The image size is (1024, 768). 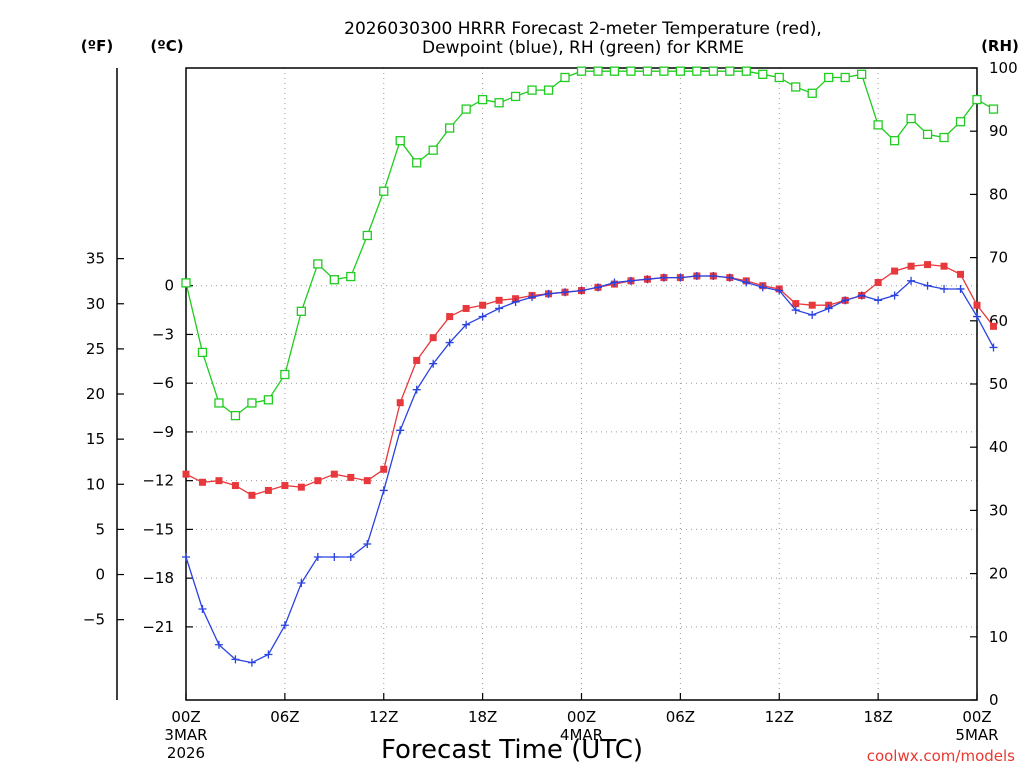 I want to click on rh-tick-label: 10, so click(x=998, y=637).